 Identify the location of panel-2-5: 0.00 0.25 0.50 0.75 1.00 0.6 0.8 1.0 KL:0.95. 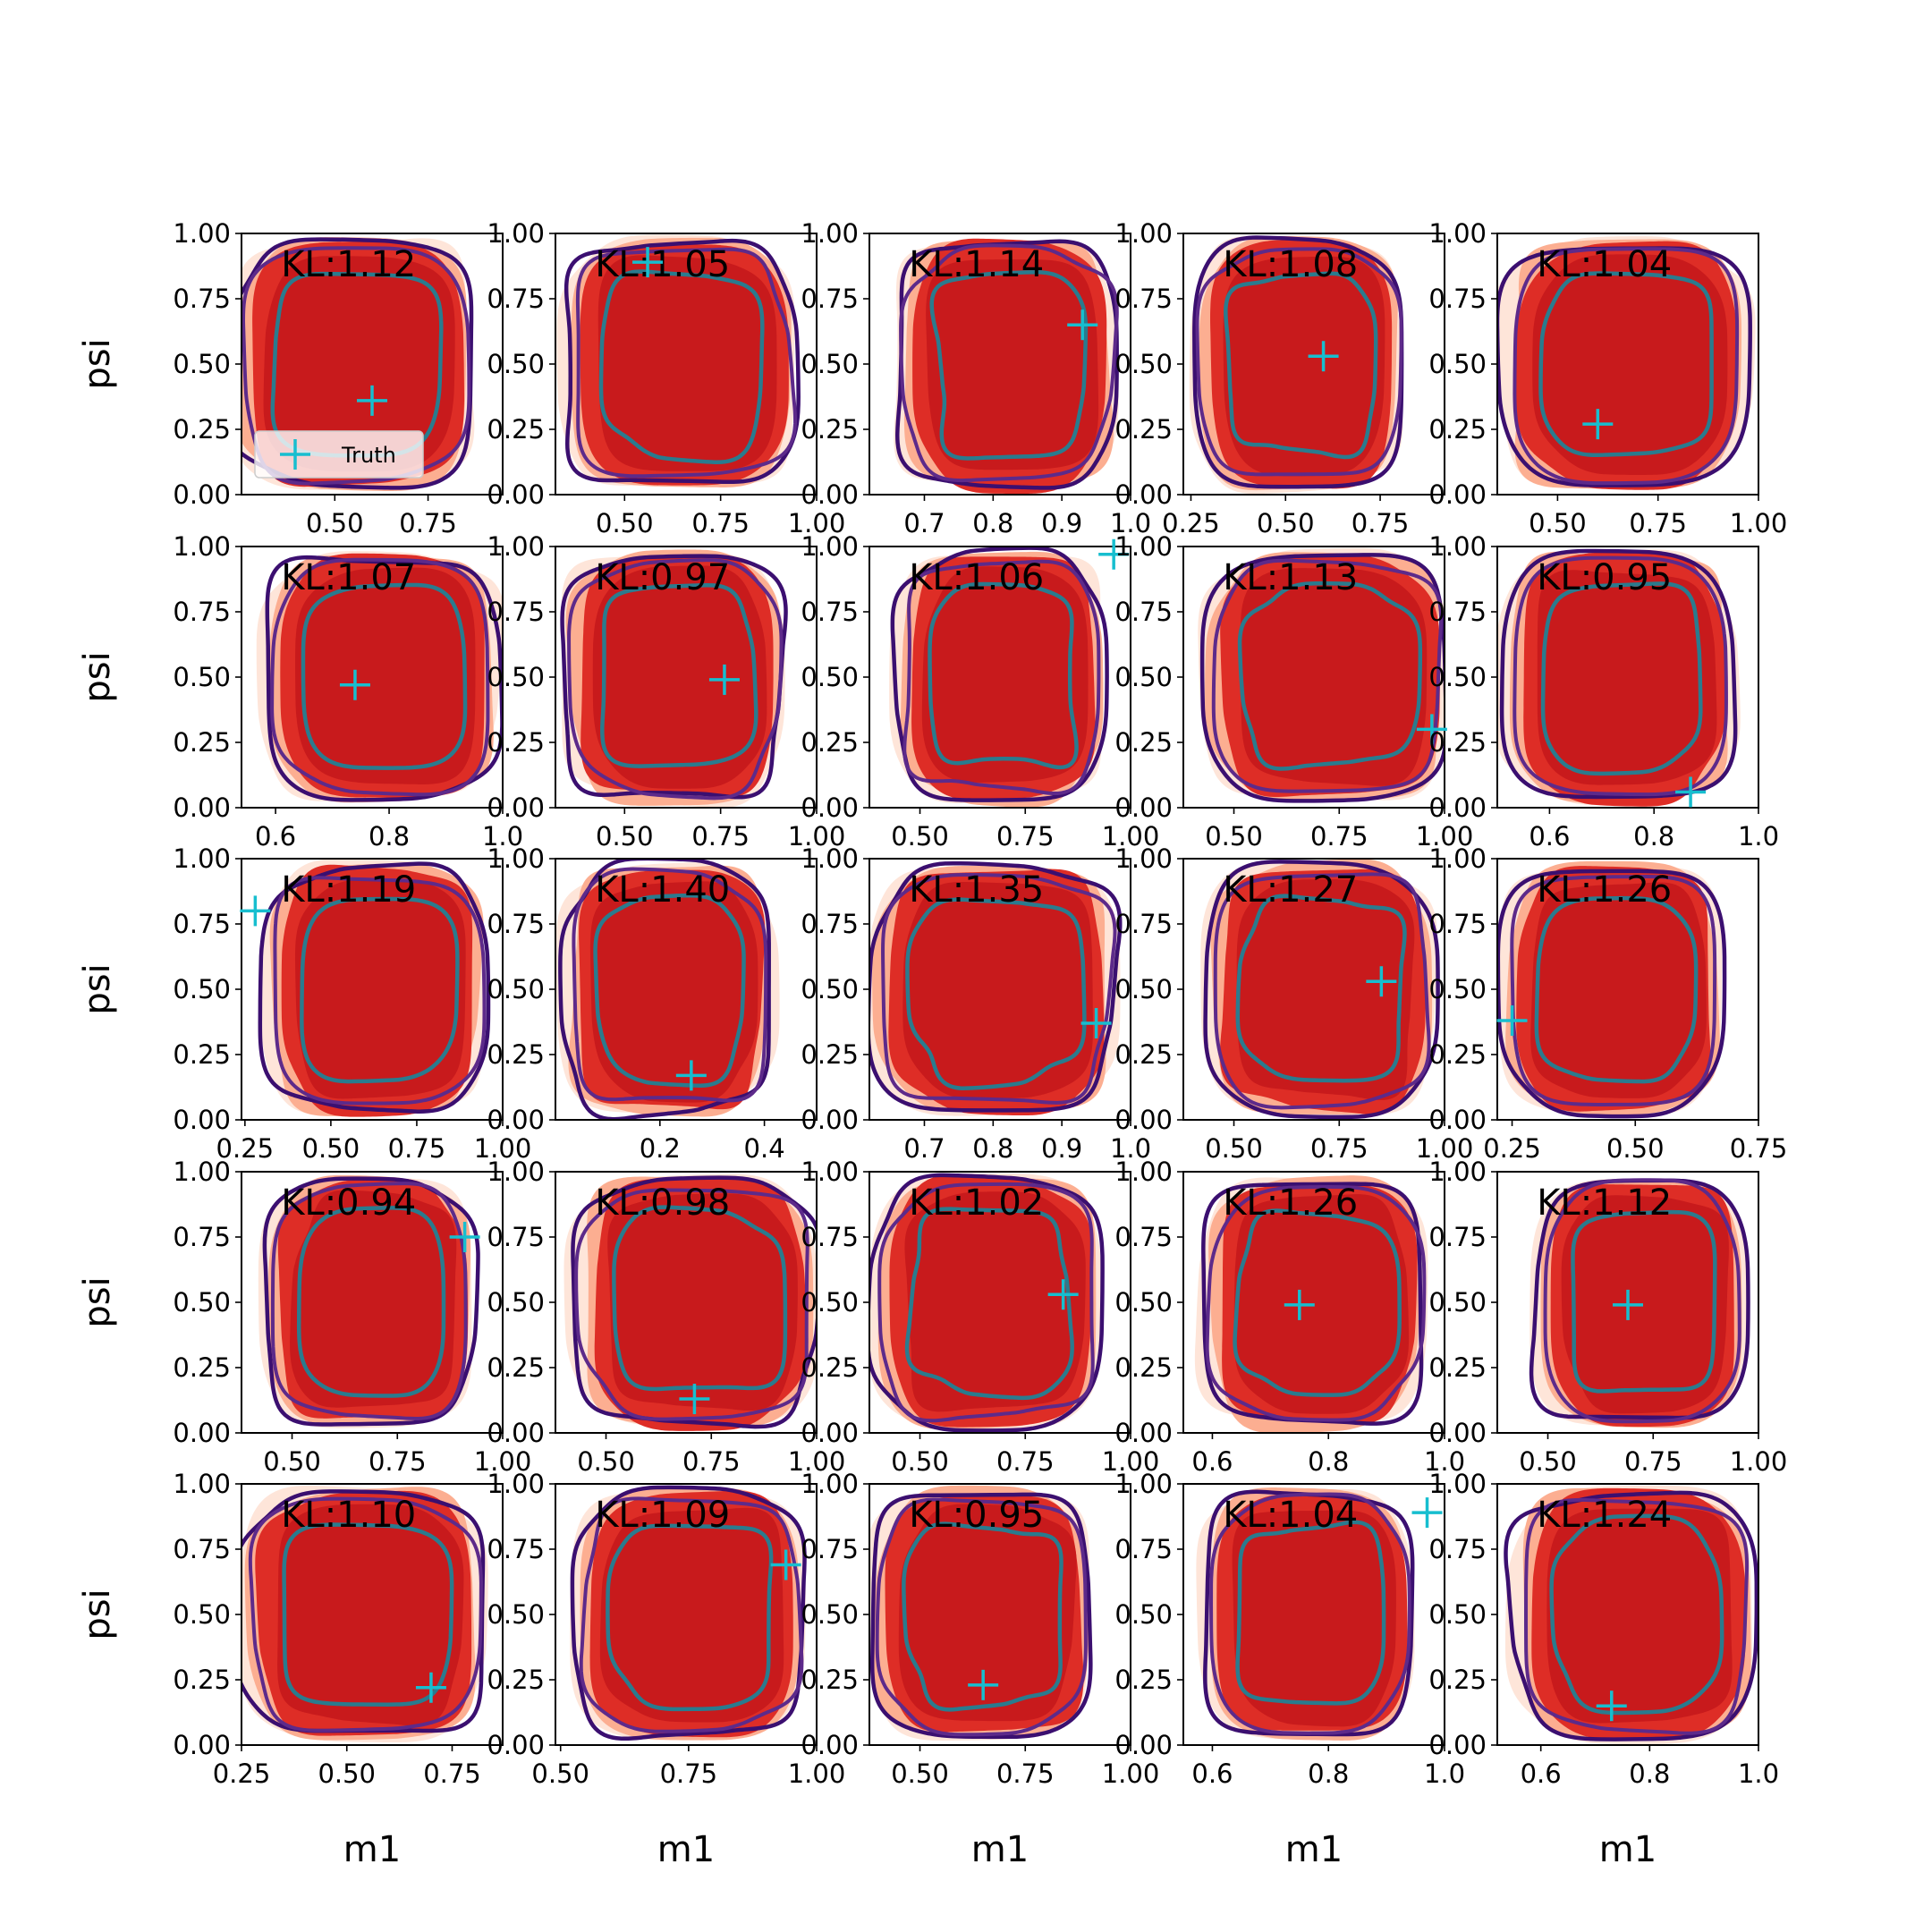
(1603, 691).